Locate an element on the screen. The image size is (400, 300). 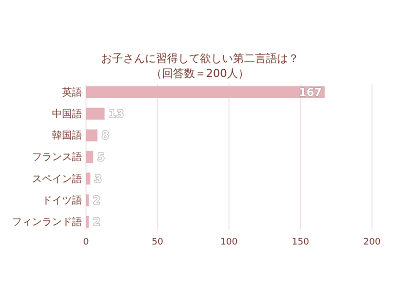
chart-subtitle: （回答数＝200人） is located at coordinates (200, 73).